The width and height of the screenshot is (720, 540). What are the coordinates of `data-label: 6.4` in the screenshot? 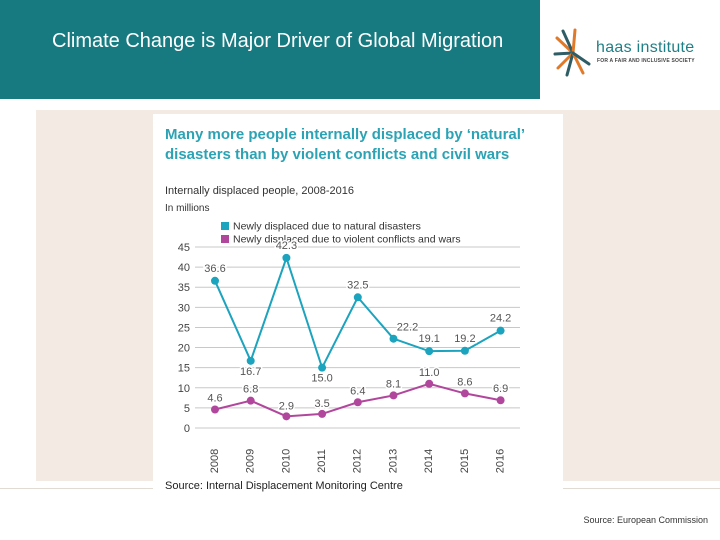 It's located at (357, 391).